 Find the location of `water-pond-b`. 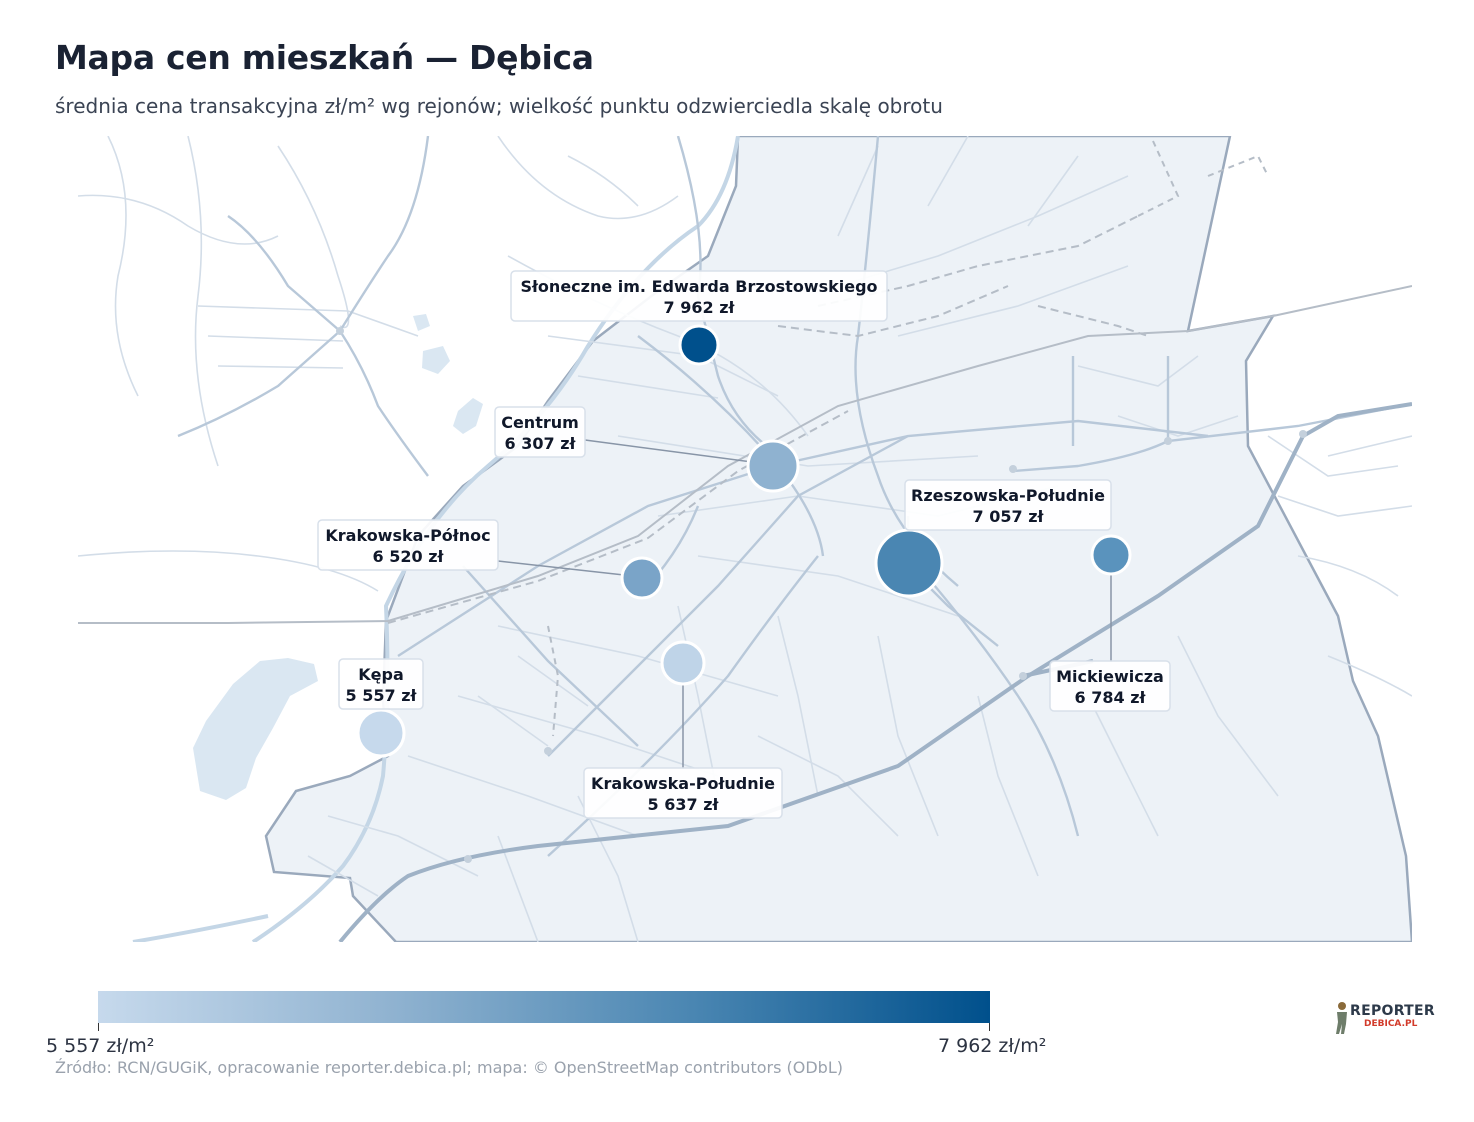

water-pond-b is located at coordinates (436, 360).